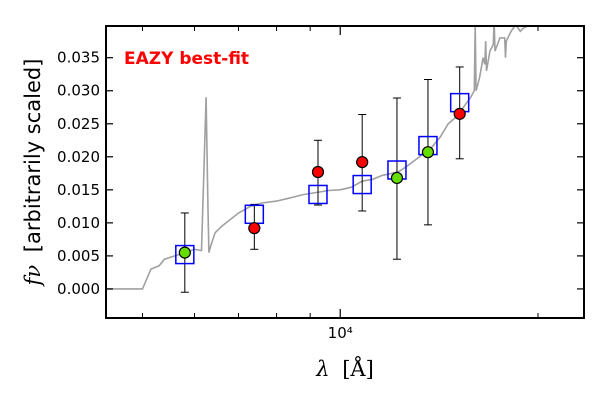  Describe the element at coordinates (78, 190) in the screenshot. I see `y-tick-label-4: 0.015` at that location.